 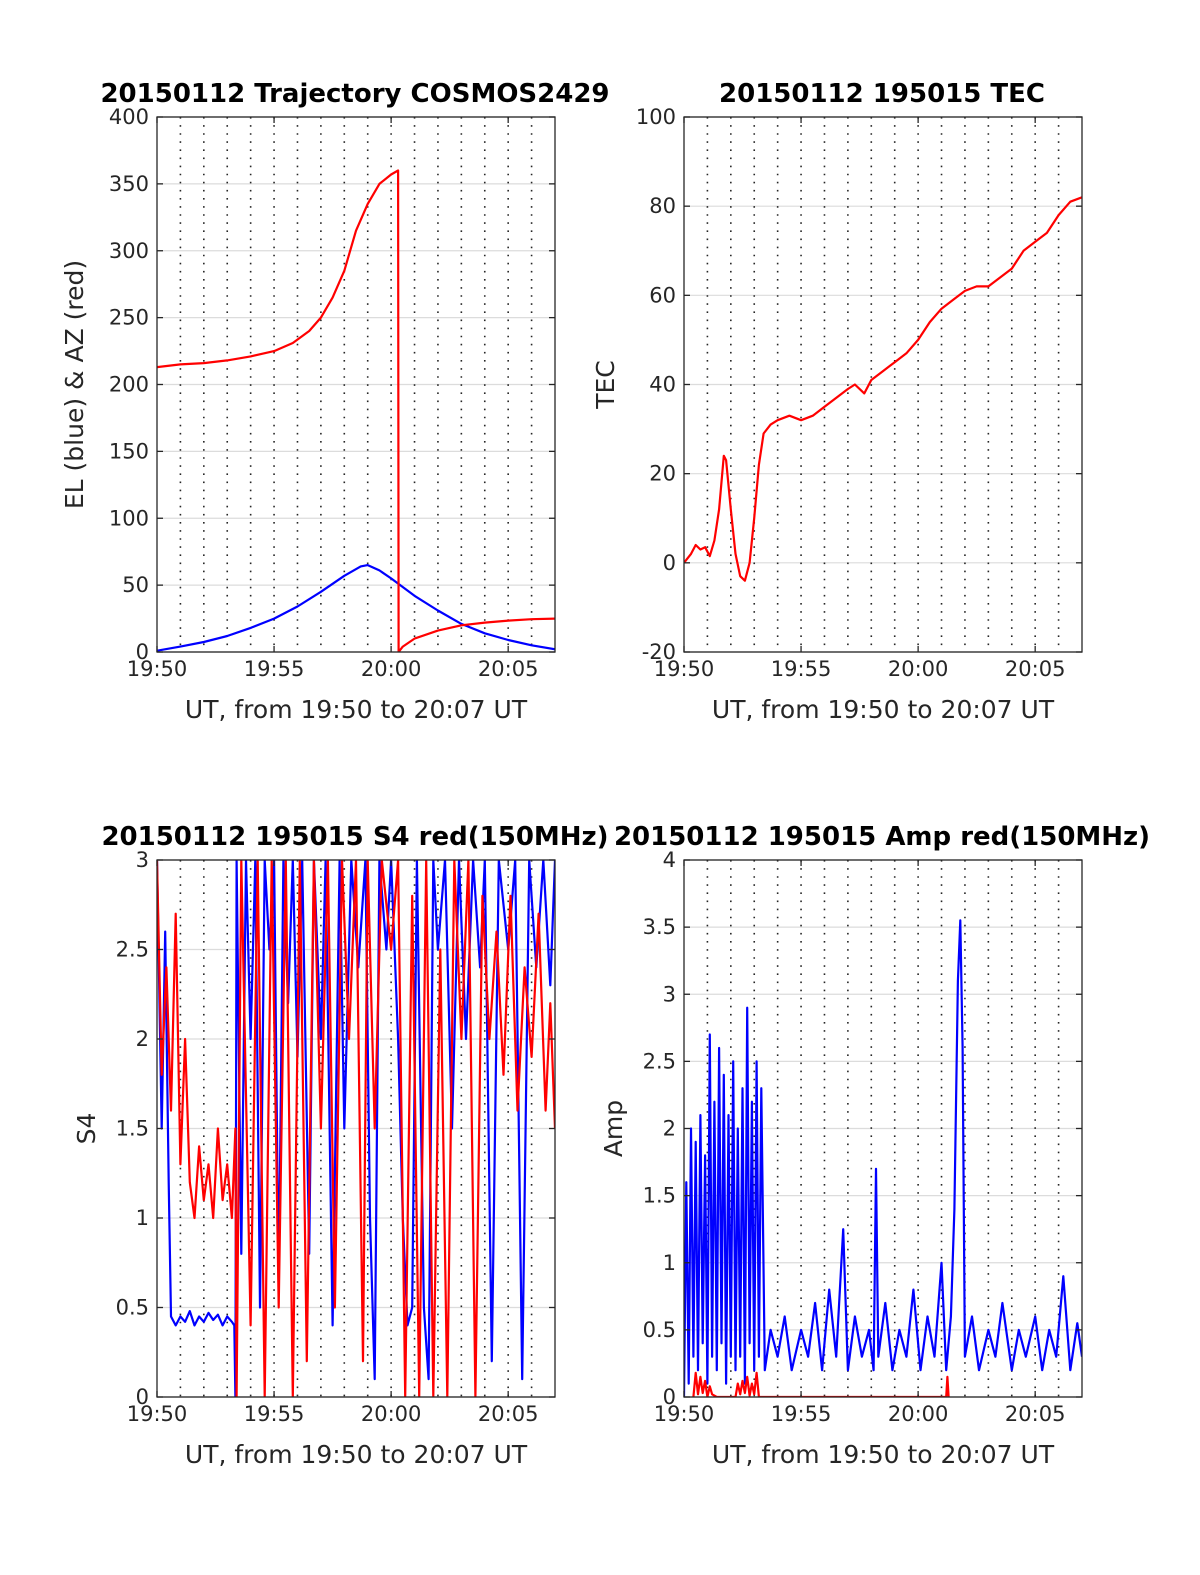 I want to click on y-axis-label: Amp, so click(x=613, y=1128).